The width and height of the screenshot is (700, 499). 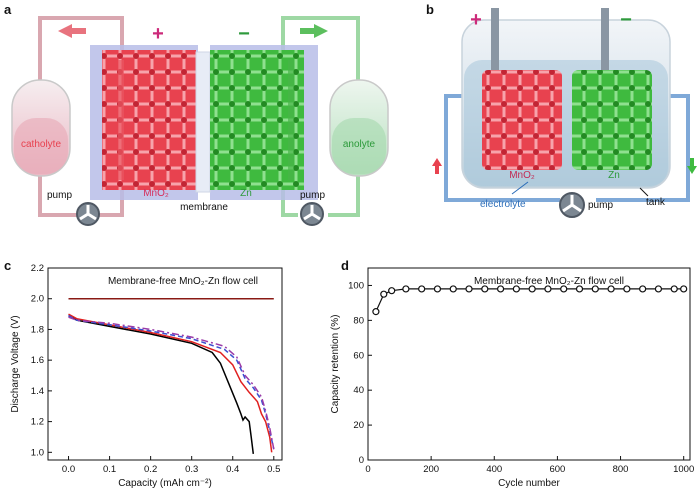 I want to click on membrane-label: membrane, so click(x=204, y=207).